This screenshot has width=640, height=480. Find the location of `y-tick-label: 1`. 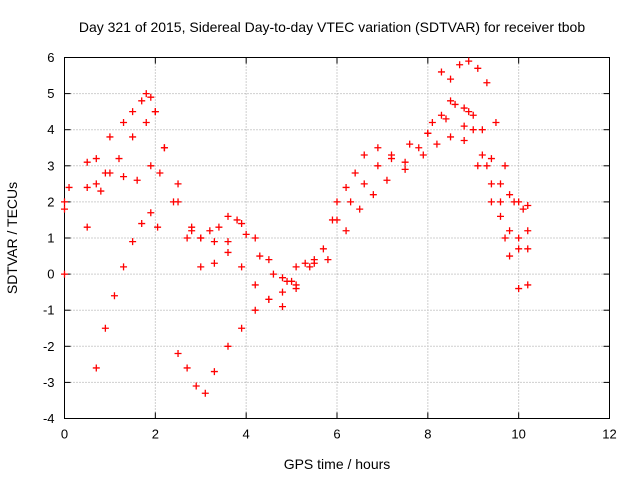

y-tick-label: 1 is located at coordinates (50, 238).